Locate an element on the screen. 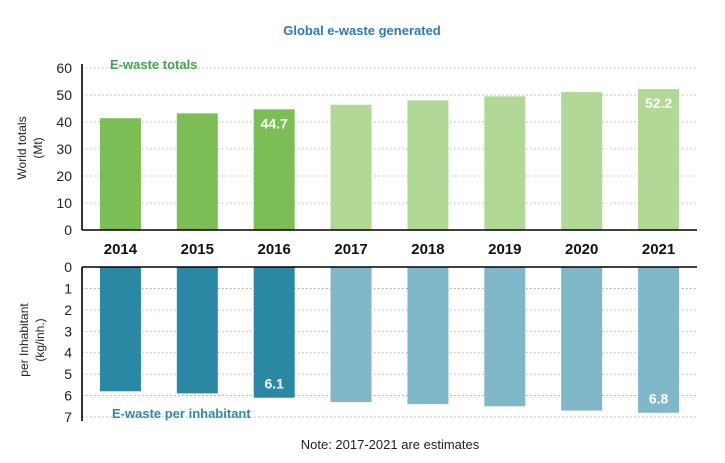 Image resolution: width=725 pixels, height=463 pixels. top-y-tick-label: 20 is located at coordinates (64, 176).